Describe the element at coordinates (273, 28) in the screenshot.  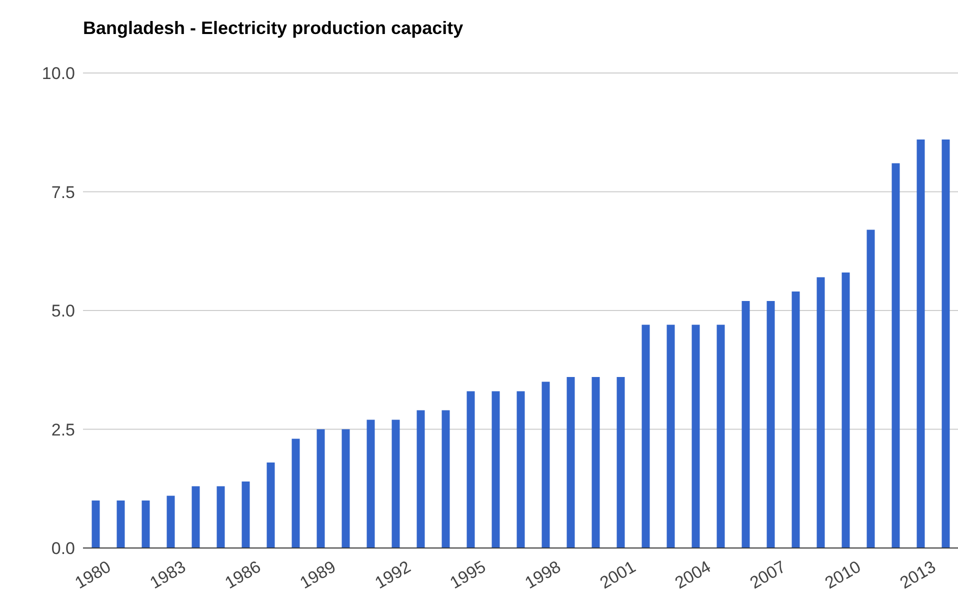
I see `chart-title: Bangladesh - Electricity production capacity` at that location.